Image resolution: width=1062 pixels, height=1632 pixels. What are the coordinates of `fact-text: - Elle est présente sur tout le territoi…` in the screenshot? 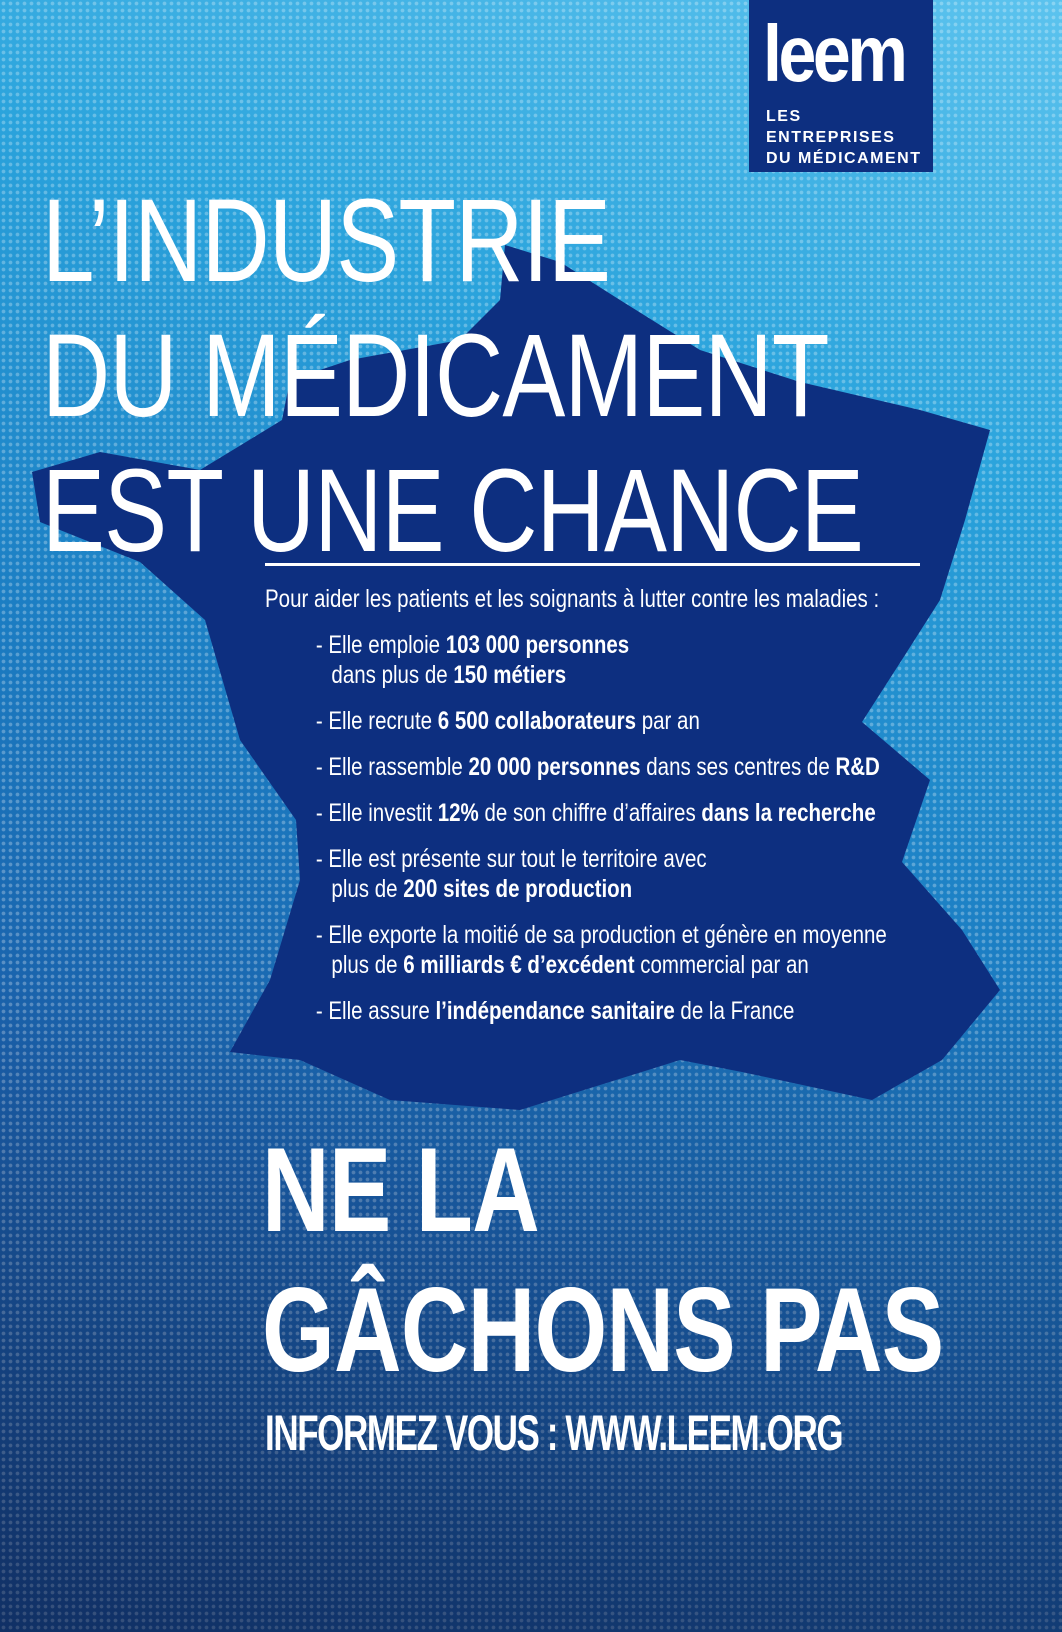 It's located at (511, 859).